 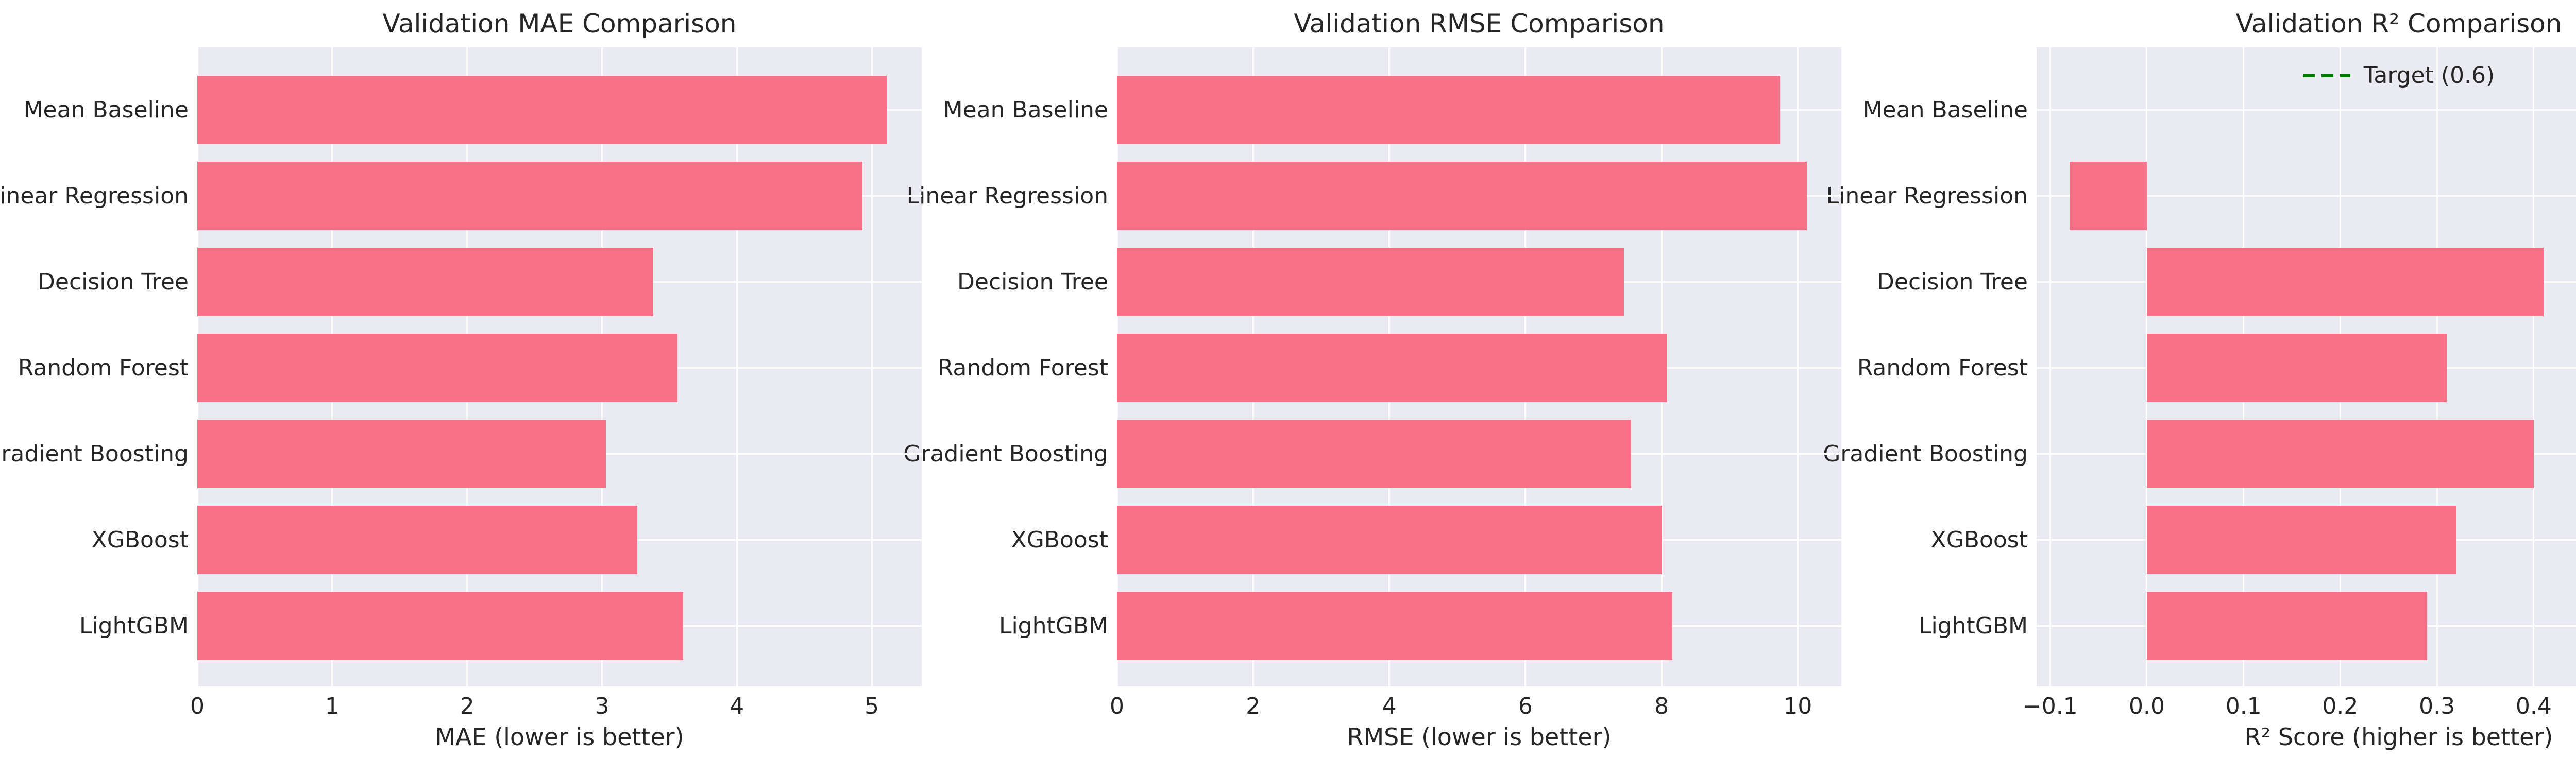 What do you see at coordinates (2050, 706) in the screenshot?
I see `x-tick-label: −0.1` at bounding box center [2050, 706].